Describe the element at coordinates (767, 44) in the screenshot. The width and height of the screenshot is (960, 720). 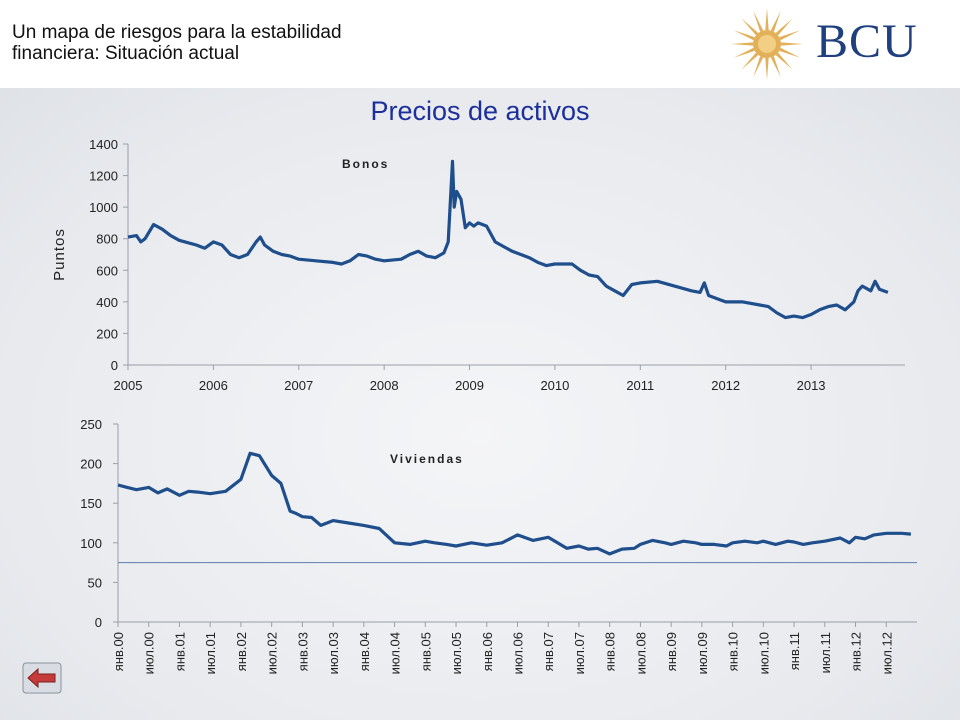
I see `sun-emblem-icon` at that location.